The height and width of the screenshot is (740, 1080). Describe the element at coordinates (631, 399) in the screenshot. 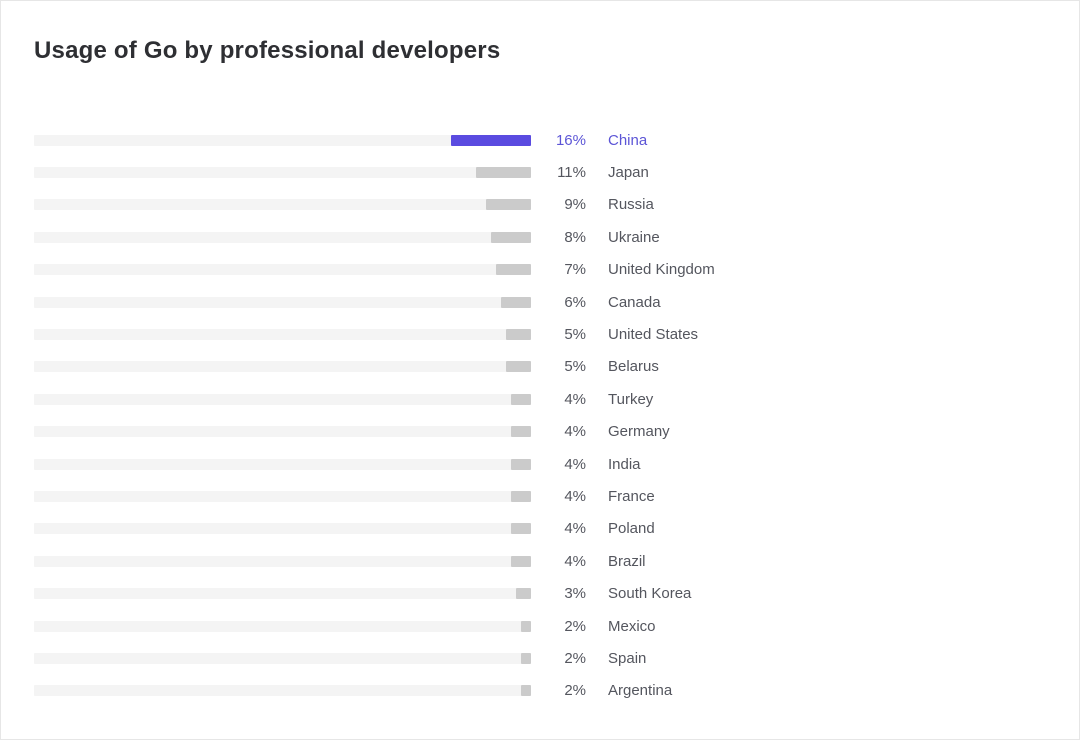

I see `bar-category-label: Turkey` at that location.